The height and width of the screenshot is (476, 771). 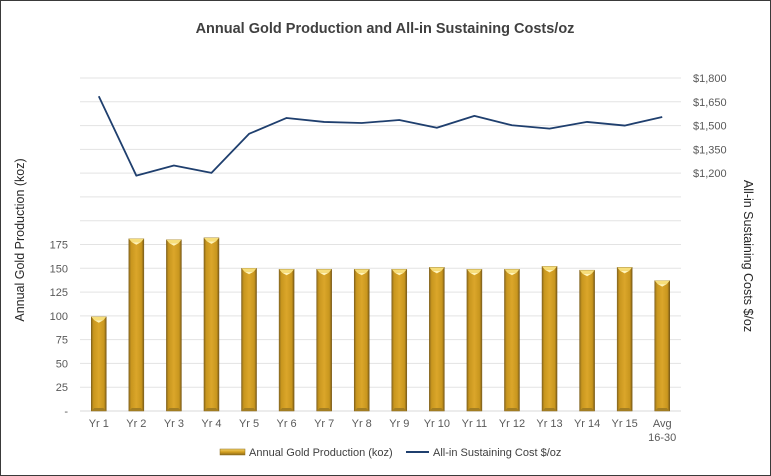 I want to click on x-tick-label: Yr 2, so click(x=136, y=424).